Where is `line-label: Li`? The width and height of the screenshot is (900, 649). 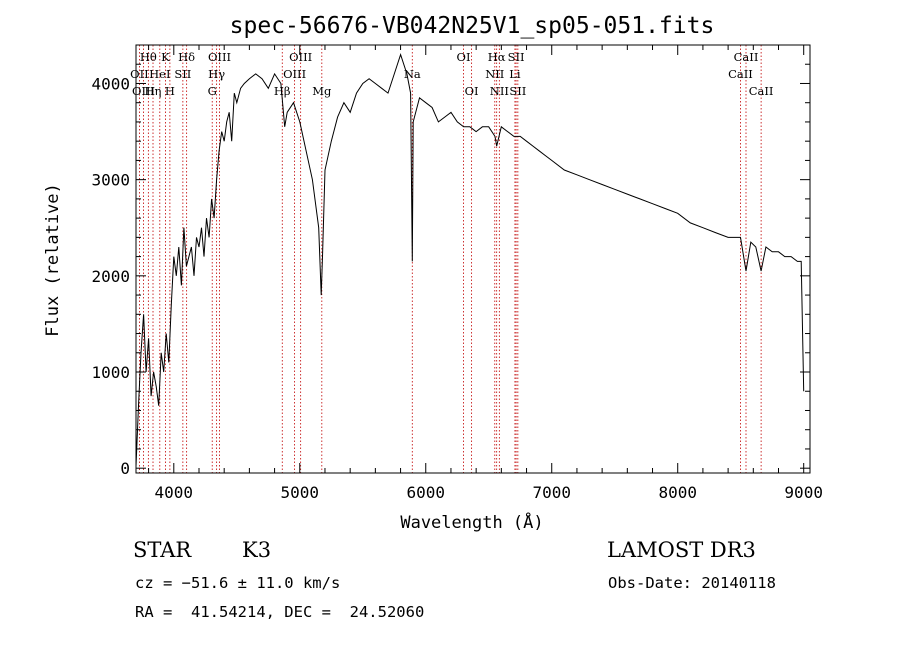 line-label: Li is located at coordinates (515, 74).